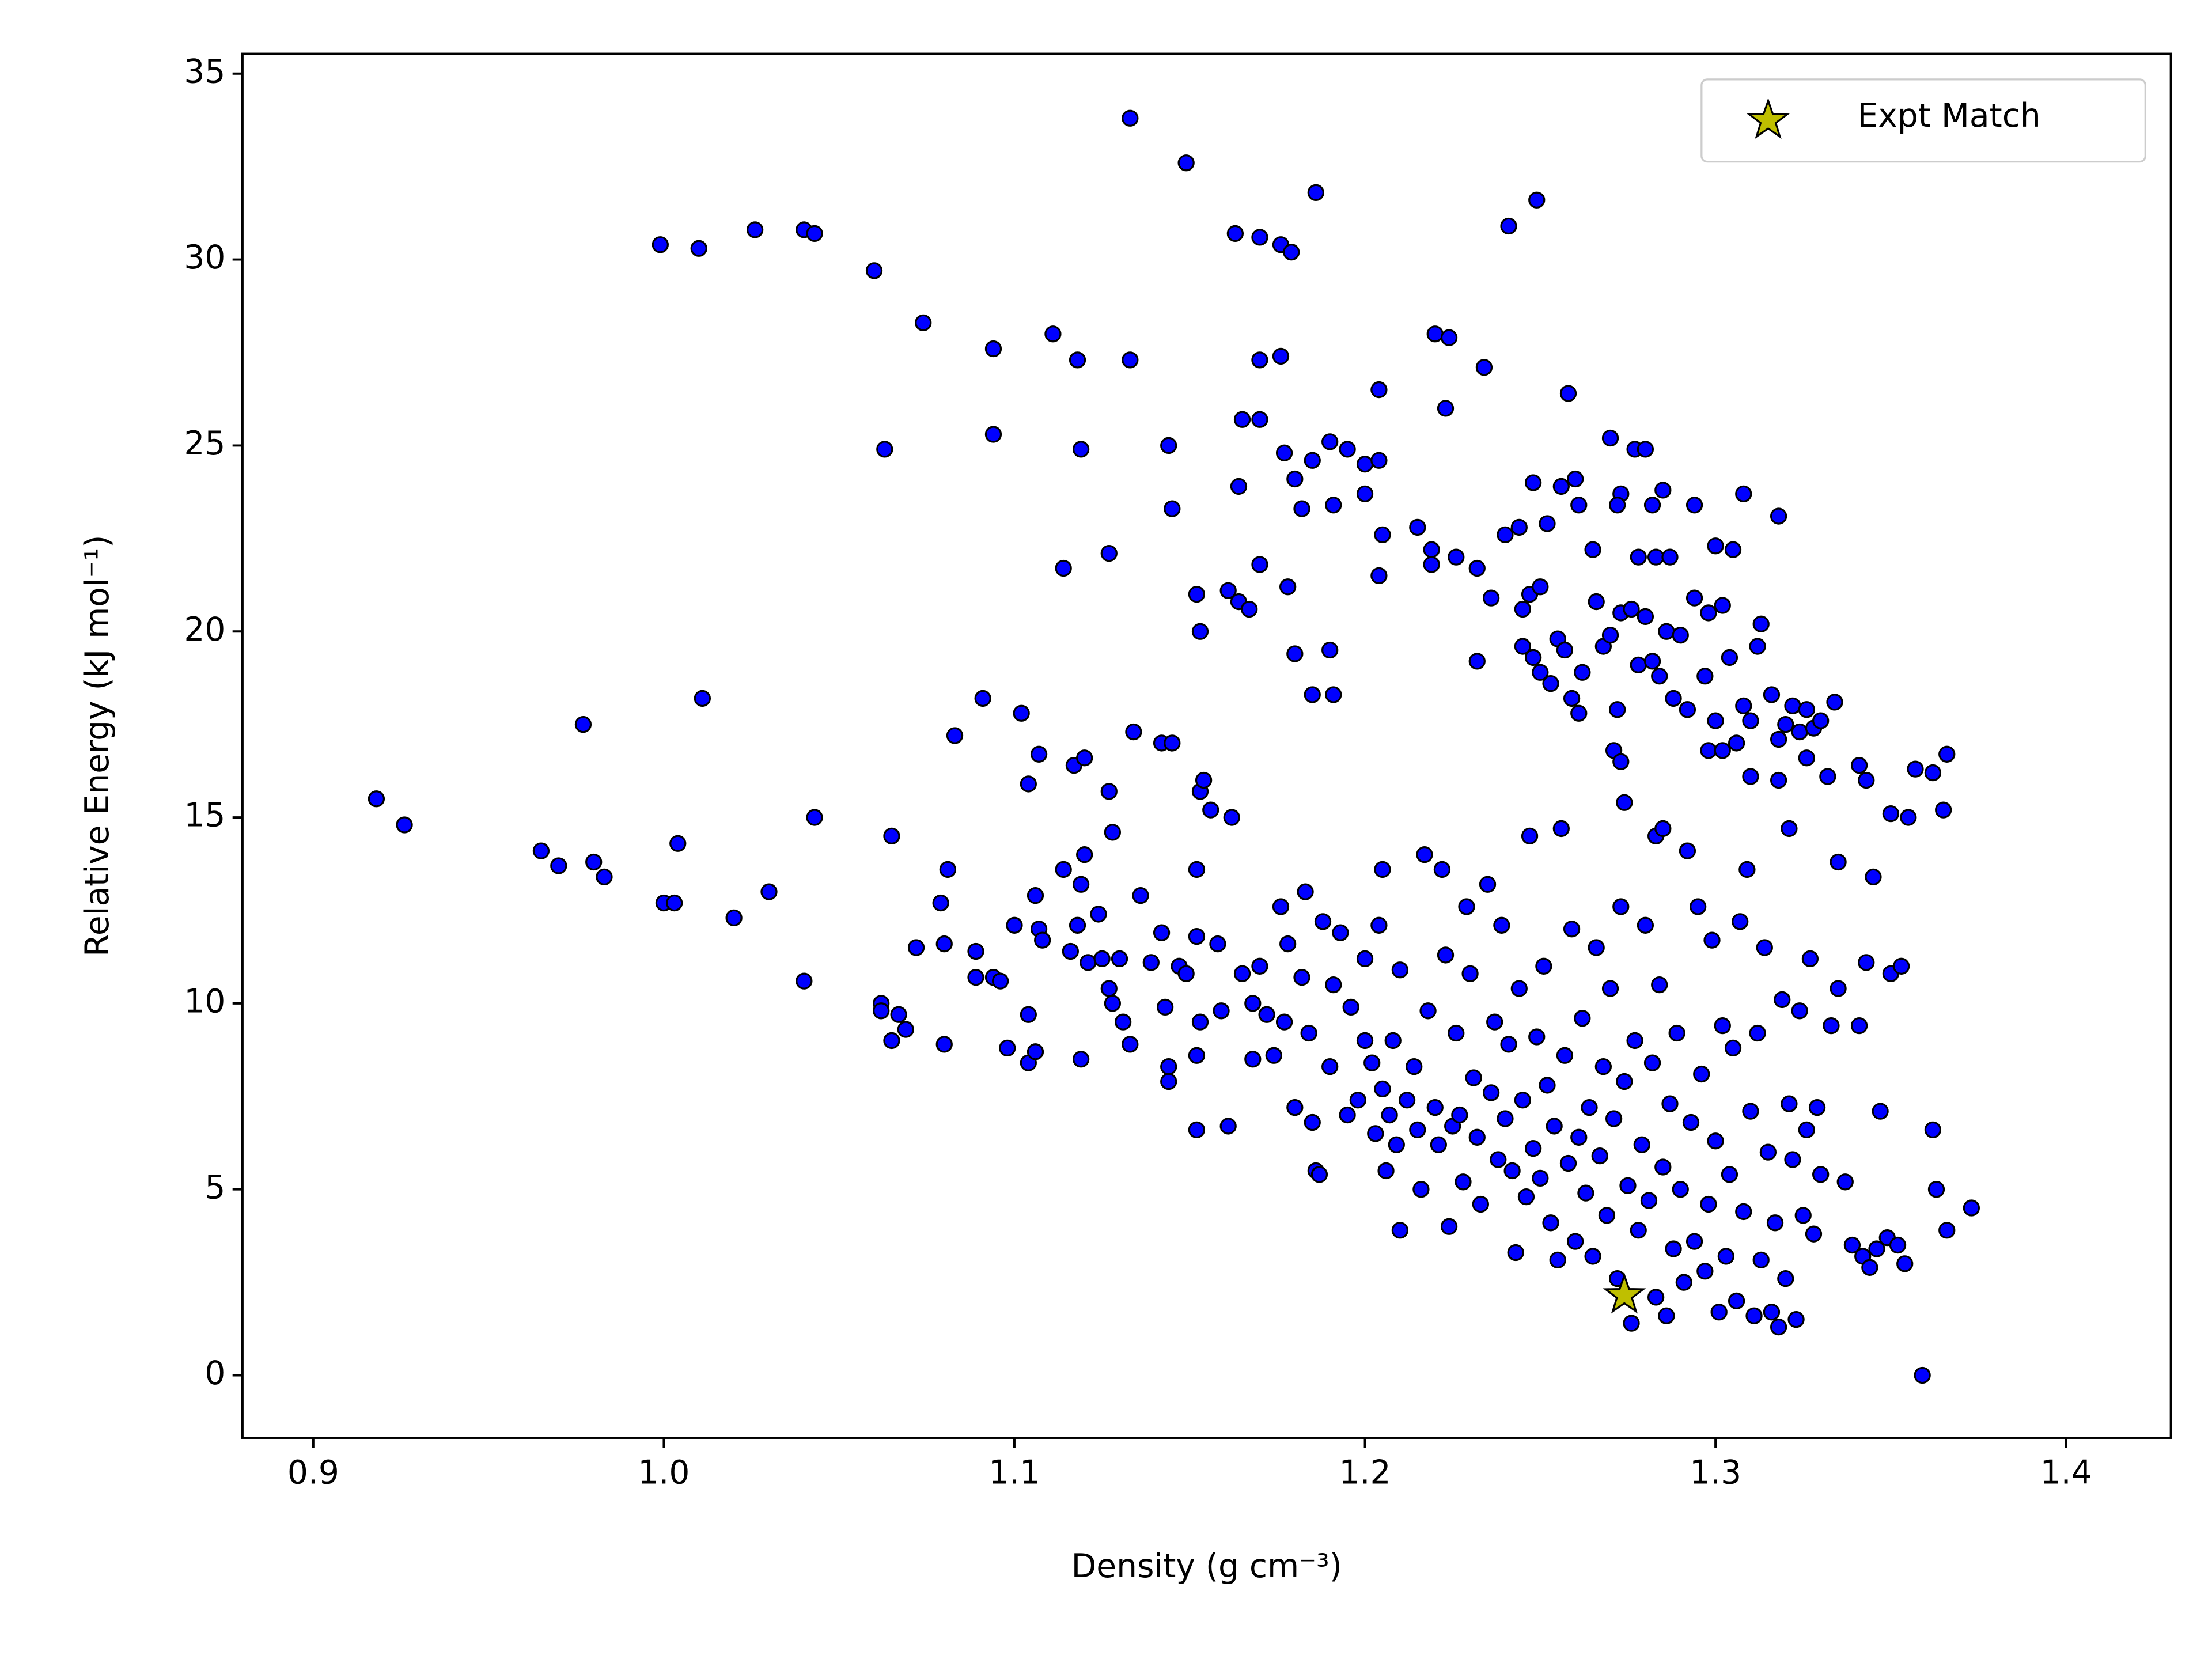 The height and width of the screenshot is (1659, 2212). Describe the element at coordinates (97, 746) in the screenshot. I see `y-axis-label: Relative Energy (kJ mol⁻¹)` at that location.